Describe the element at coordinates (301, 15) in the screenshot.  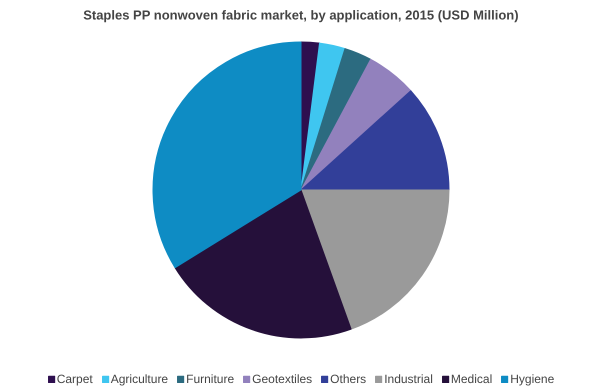
I see `chart-title: Staples PP nonwoven fabric market, by application, 2015 (USD Million)` at that location.